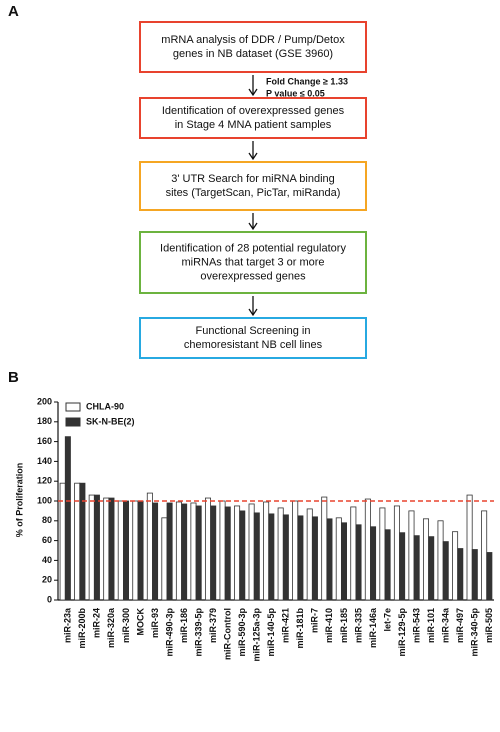  I want to click on flow-text: genes in NB dataset (GSE 3960), so click(253, 54).